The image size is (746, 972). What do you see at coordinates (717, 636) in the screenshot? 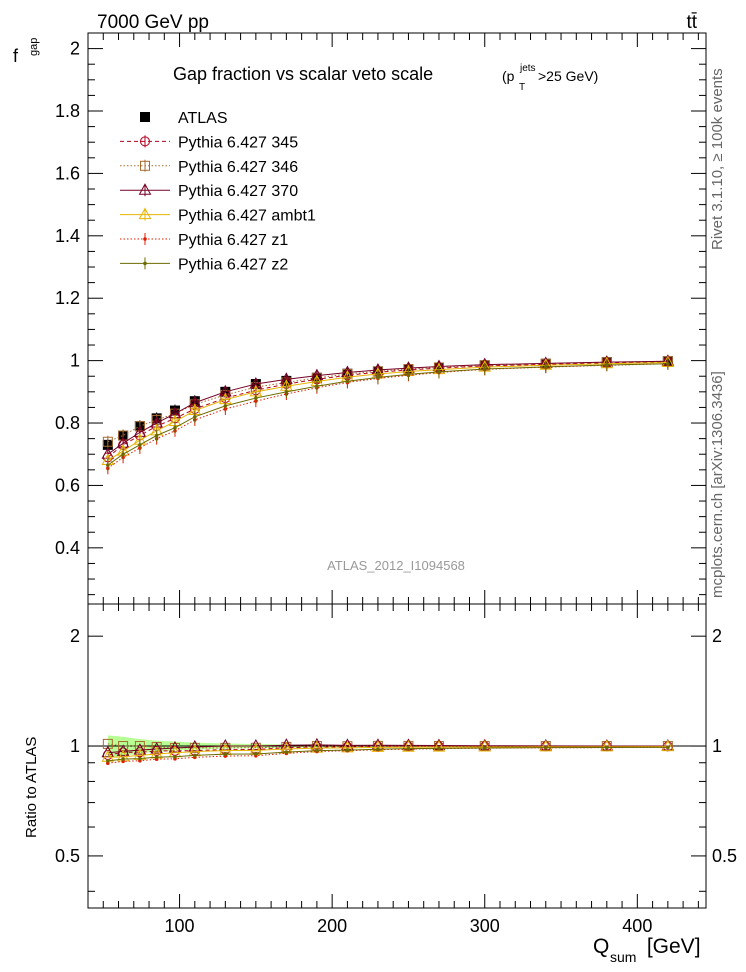
I see `ratio-y-tick-label-right: 2` at bounding box center [717, 636].